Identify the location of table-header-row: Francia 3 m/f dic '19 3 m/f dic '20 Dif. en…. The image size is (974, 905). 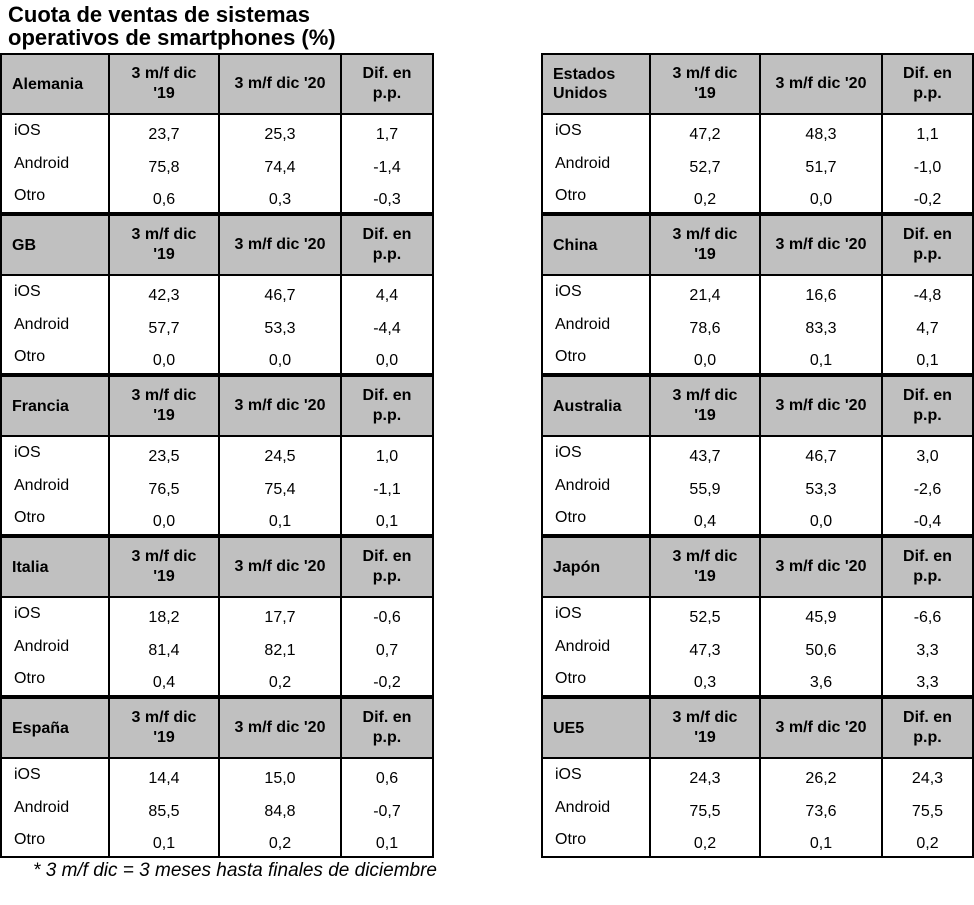
(217, 406).